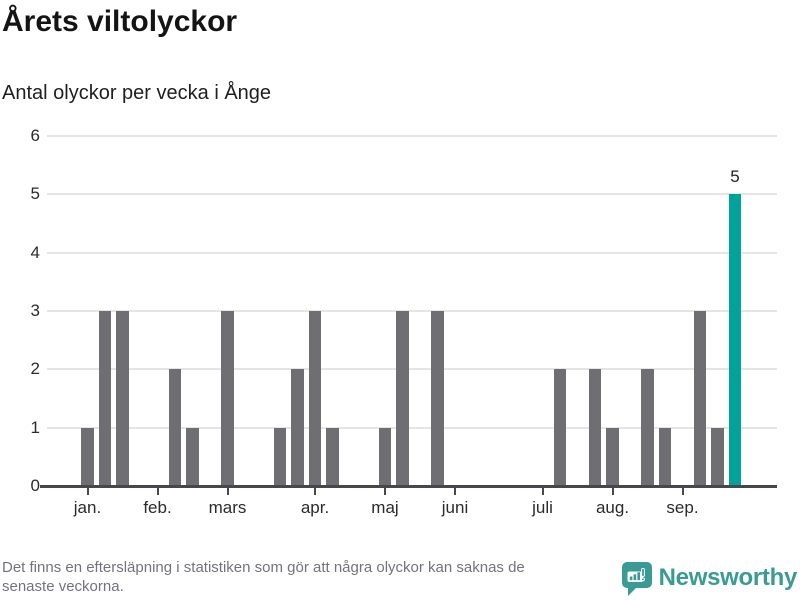  I want to click on x-tick-apr, so click(315, 491).